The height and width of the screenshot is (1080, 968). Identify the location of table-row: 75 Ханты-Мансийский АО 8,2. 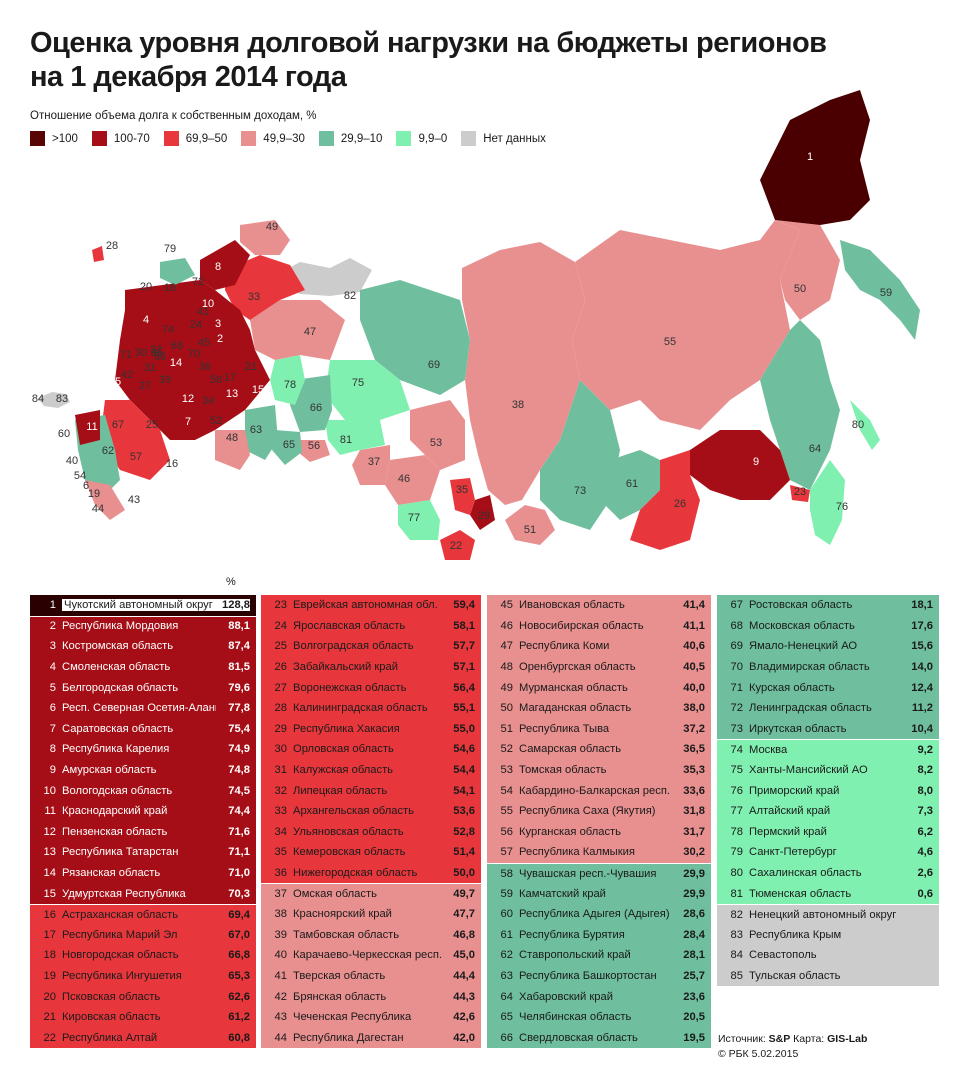
(828, 770).